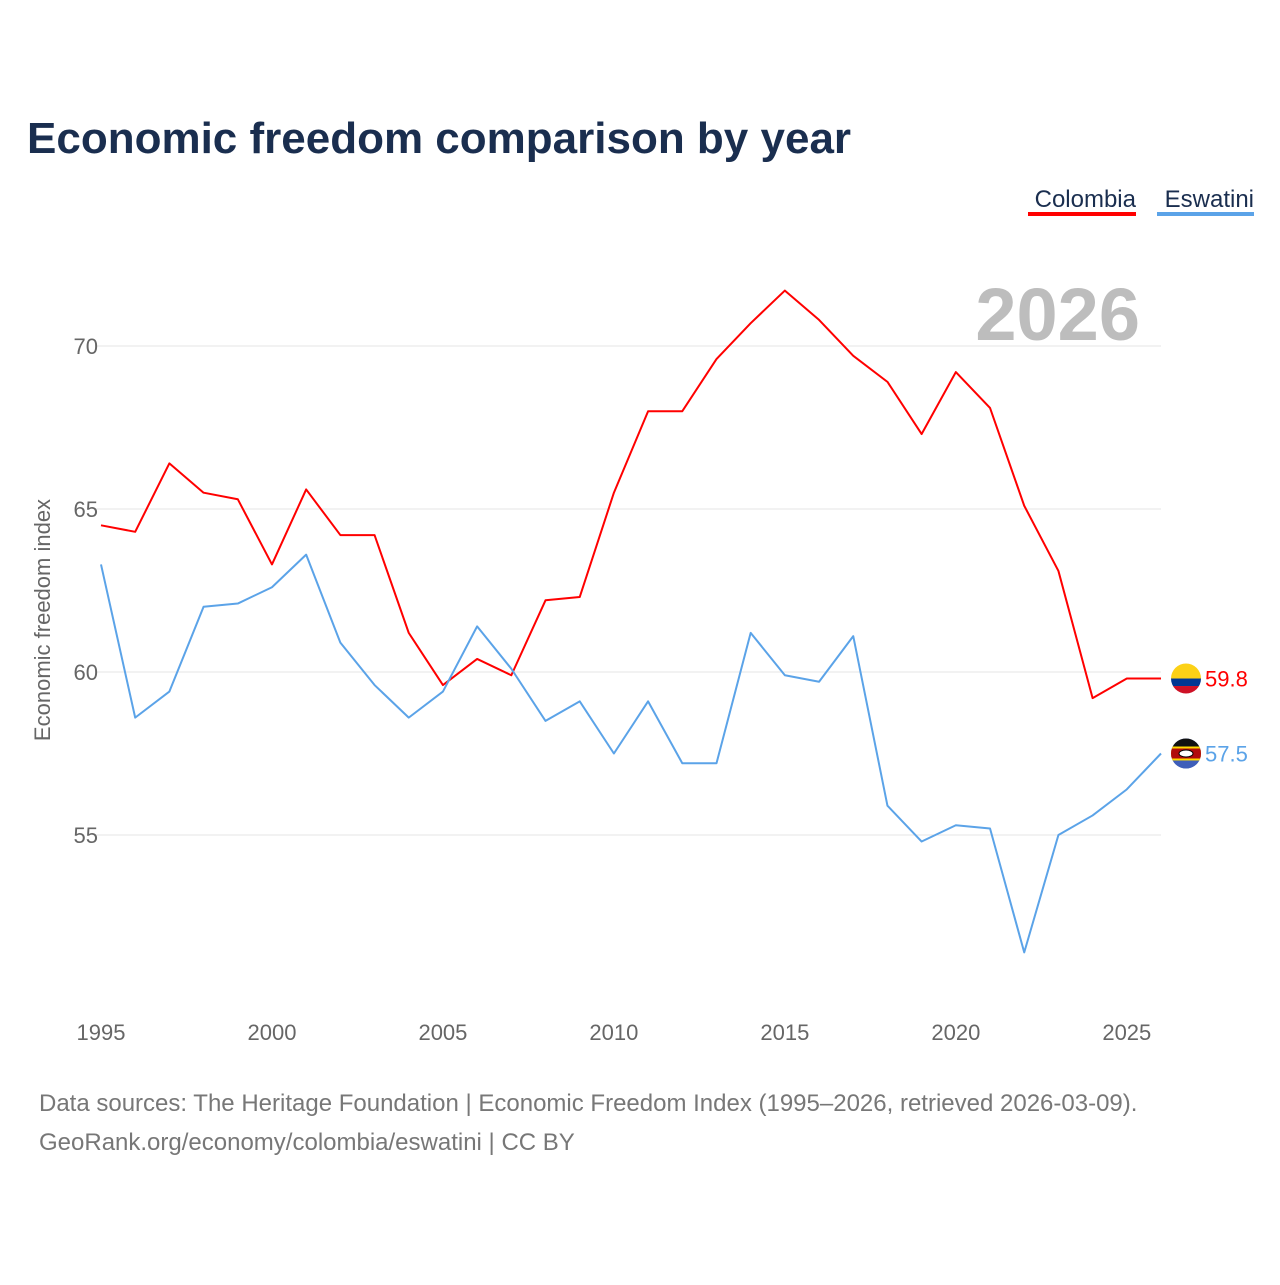  What do you see at coordinates (1186, 678) in the screenshot?
I see `colombia-flag-icon` at bounding box center [1186, 678].